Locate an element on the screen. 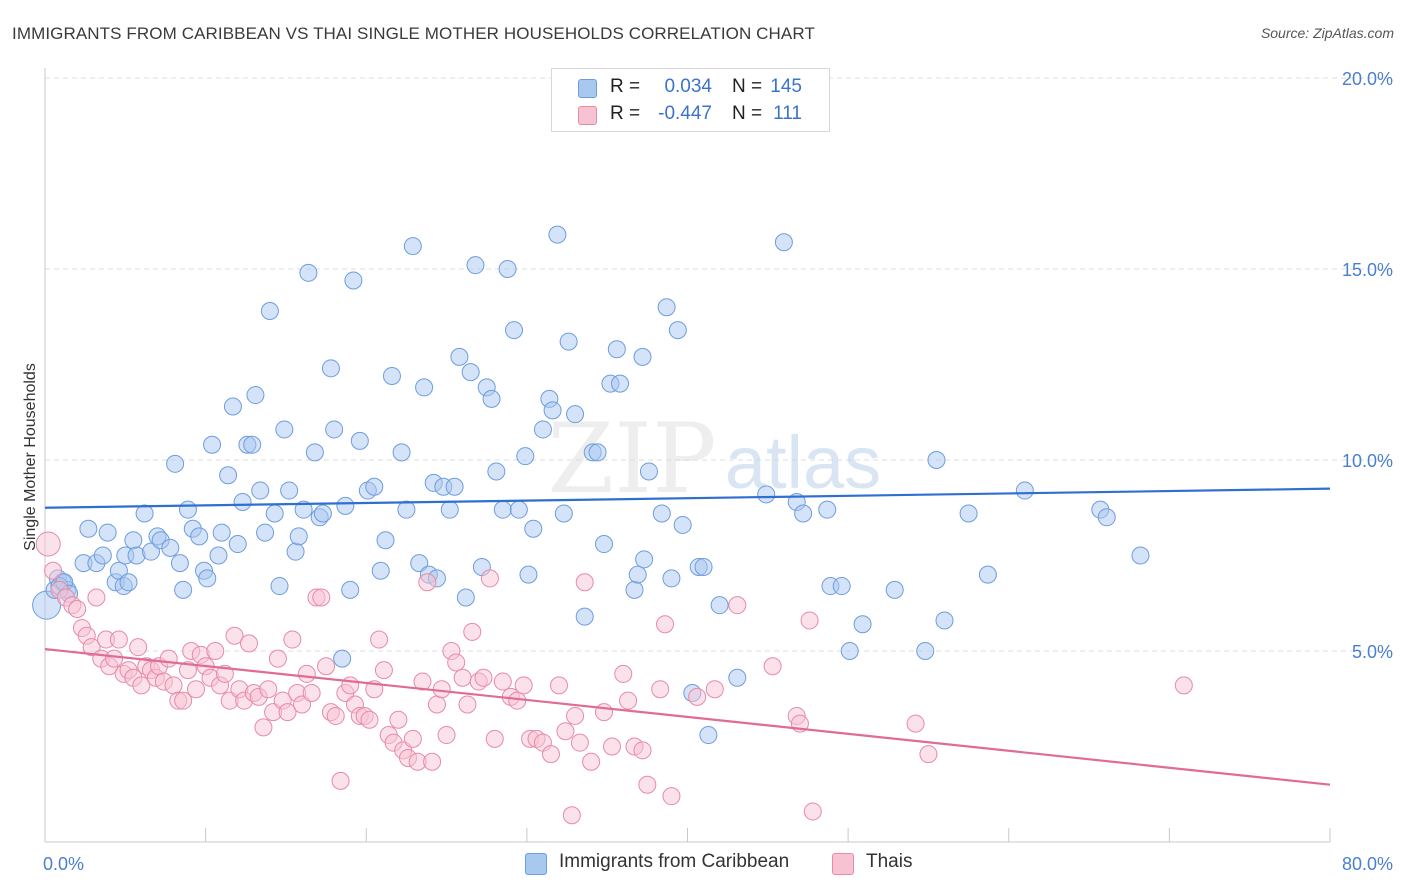 The image size is (1406, 892). x-tick-label: 0.0% is located at coordinates (63, 864).